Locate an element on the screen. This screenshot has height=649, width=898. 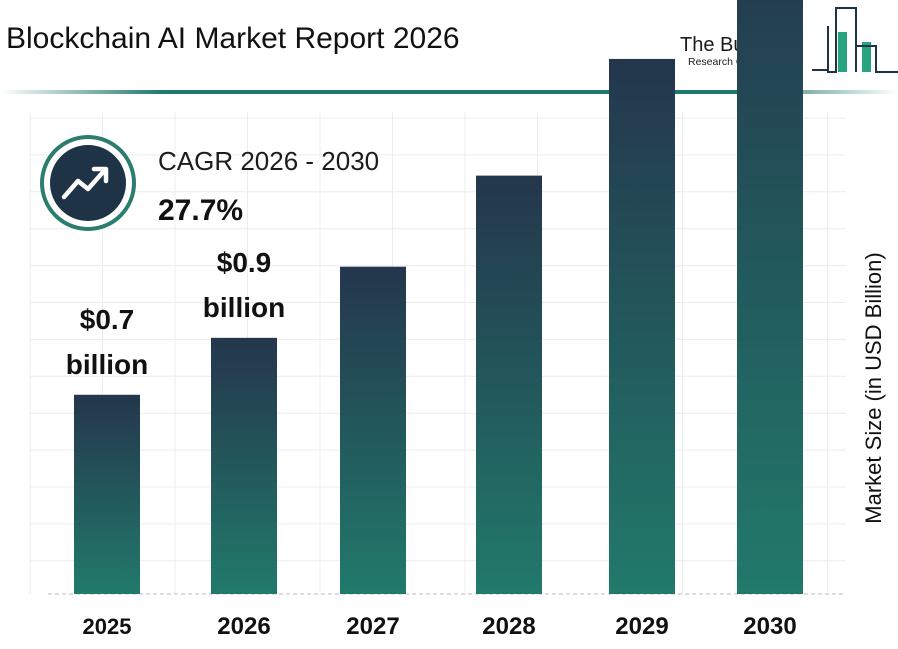
y-axis-label: Market Size (in USD Billion) is located at coordinates (873, 388).